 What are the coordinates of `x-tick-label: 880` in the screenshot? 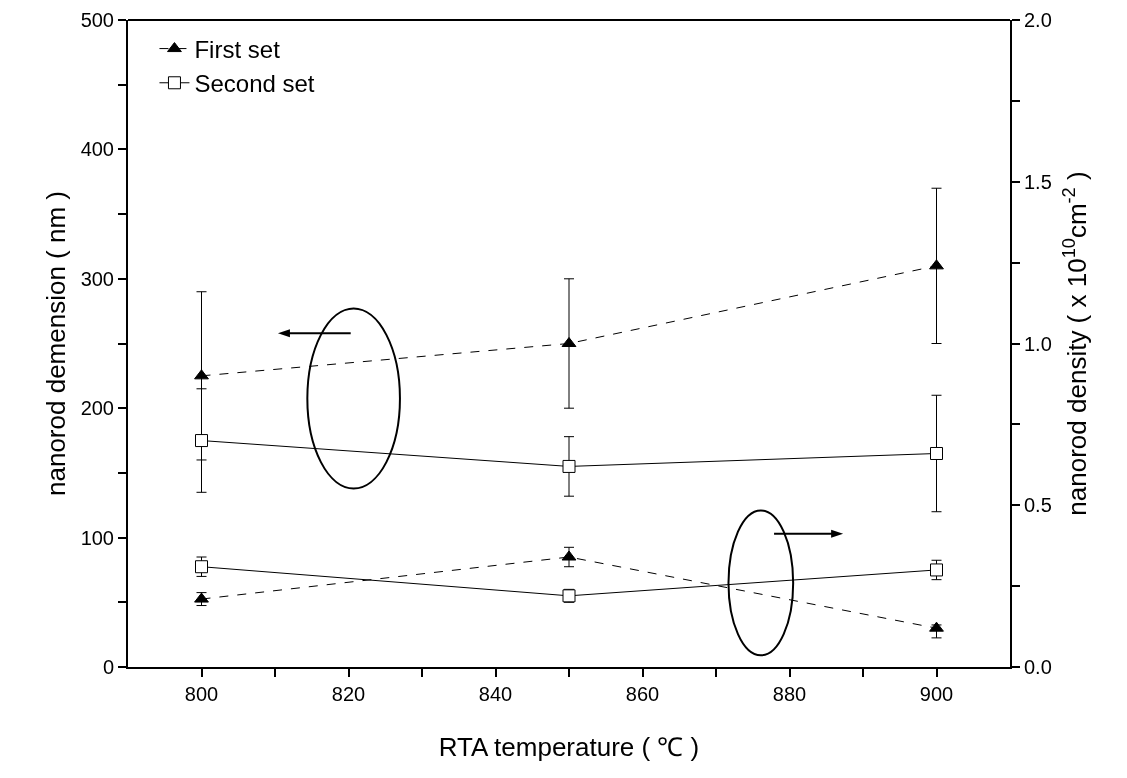 It's located at (789, 694).